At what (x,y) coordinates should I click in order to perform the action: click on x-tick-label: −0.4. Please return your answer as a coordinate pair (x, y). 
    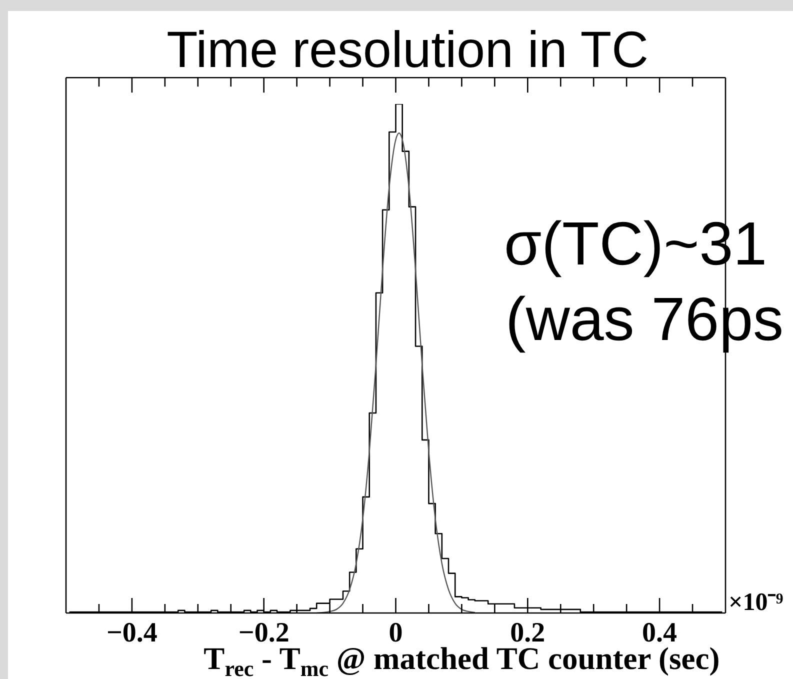
    Looking at the image, I should click on (132, 633).